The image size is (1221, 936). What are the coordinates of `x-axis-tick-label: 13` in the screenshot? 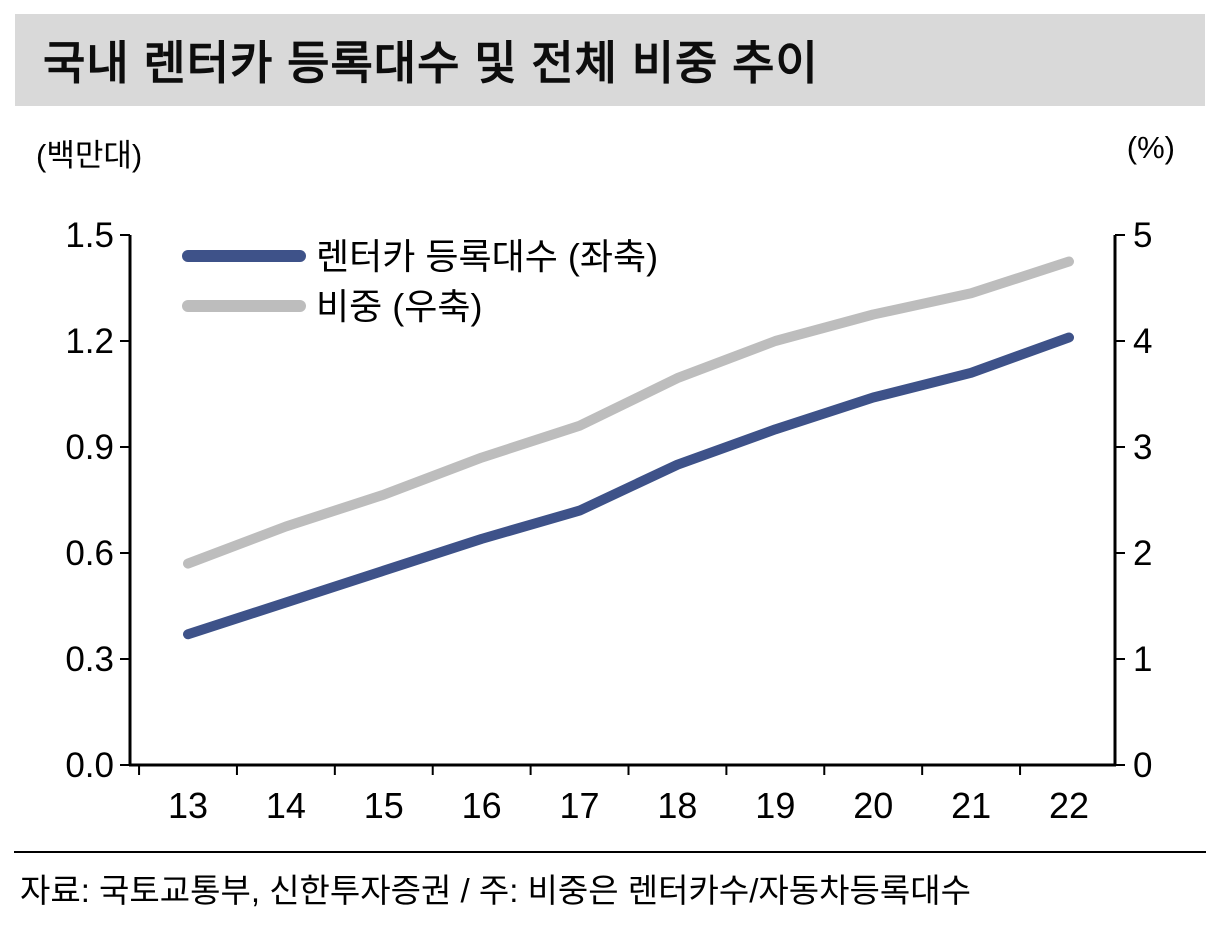 It's located at (188, 805).